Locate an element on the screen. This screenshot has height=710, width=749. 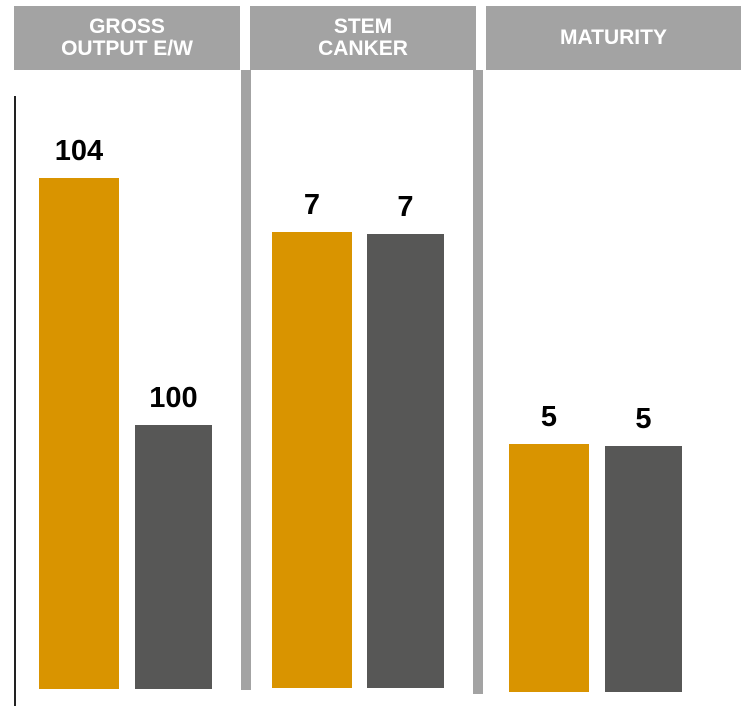
data-label: 100 is located at coordinates (173, 397).